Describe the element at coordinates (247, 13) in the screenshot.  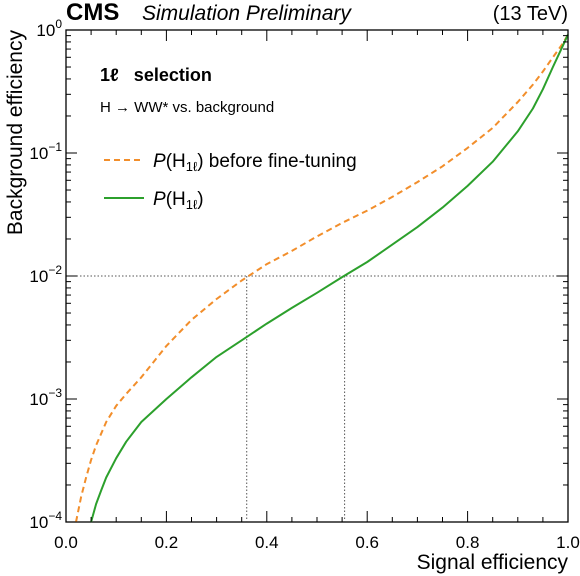
I see `status-label: Simulation Preliminary` at that location.